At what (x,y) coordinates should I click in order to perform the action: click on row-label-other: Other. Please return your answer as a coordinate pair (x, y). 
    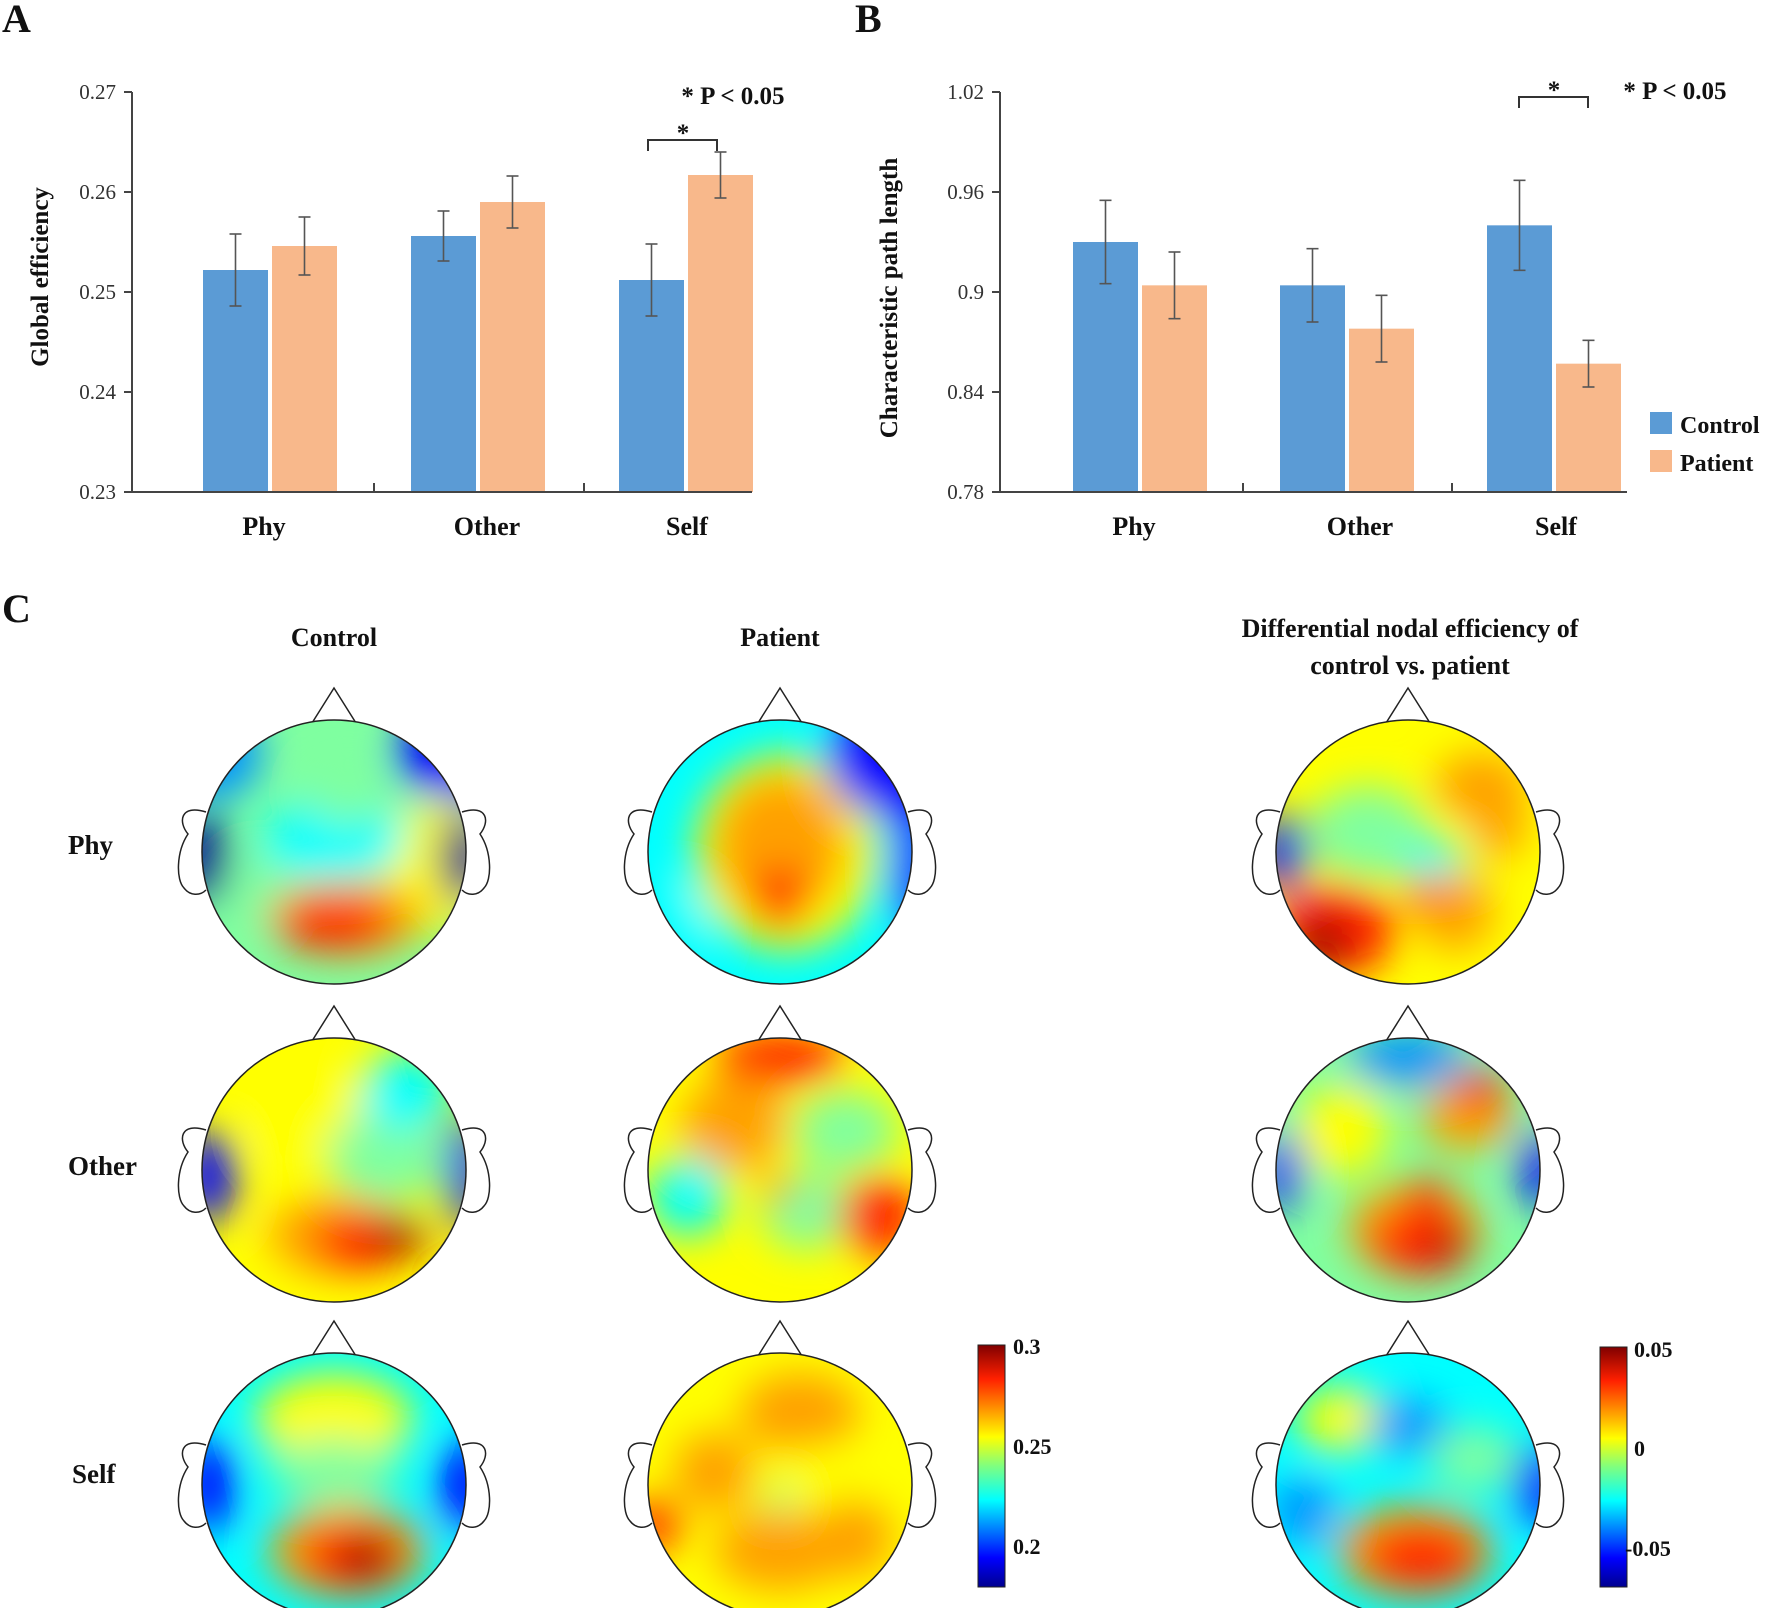
    Looking at the image, I should click on (102, 1166).